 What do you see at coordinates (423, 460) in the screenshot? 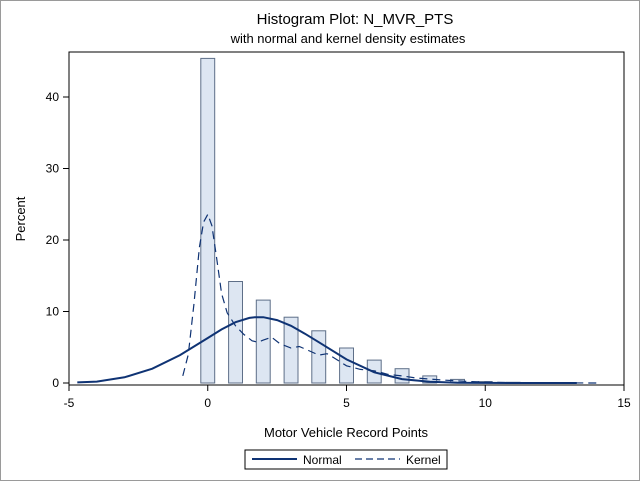
I see `legend-kernel-label: Kernel` at bounding box center [423, 460].